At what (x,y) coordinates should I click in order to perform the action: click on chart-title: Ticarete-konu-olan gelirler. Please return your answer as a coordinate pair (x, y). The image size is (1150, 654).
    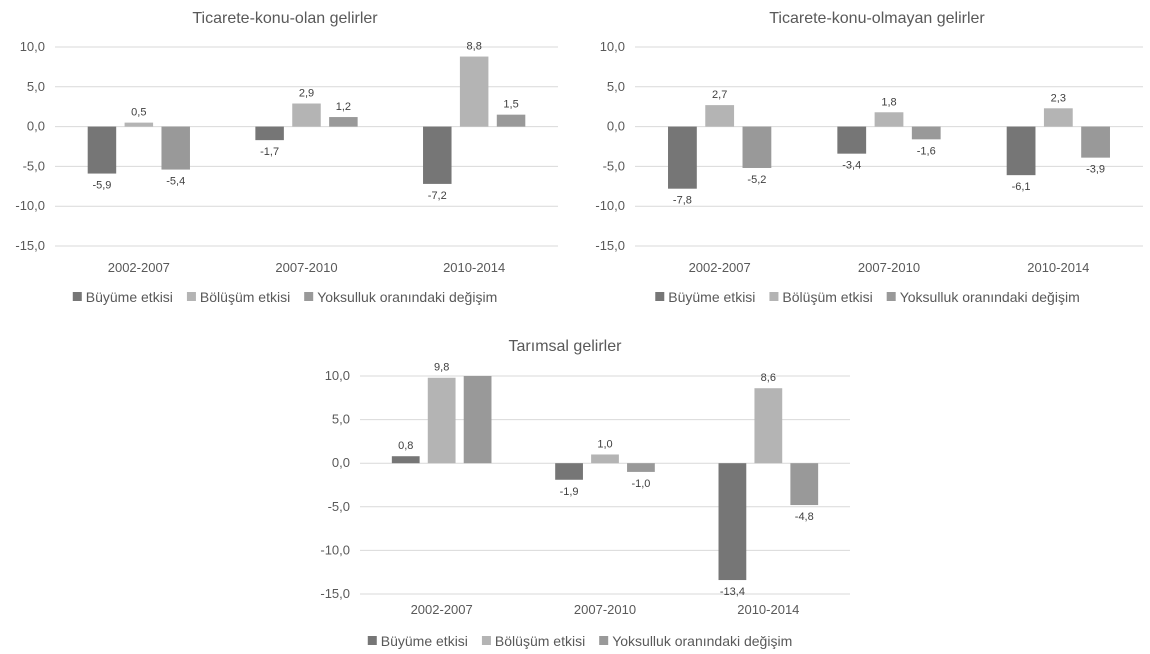
    Looking at the image, I should click on (285, 18).